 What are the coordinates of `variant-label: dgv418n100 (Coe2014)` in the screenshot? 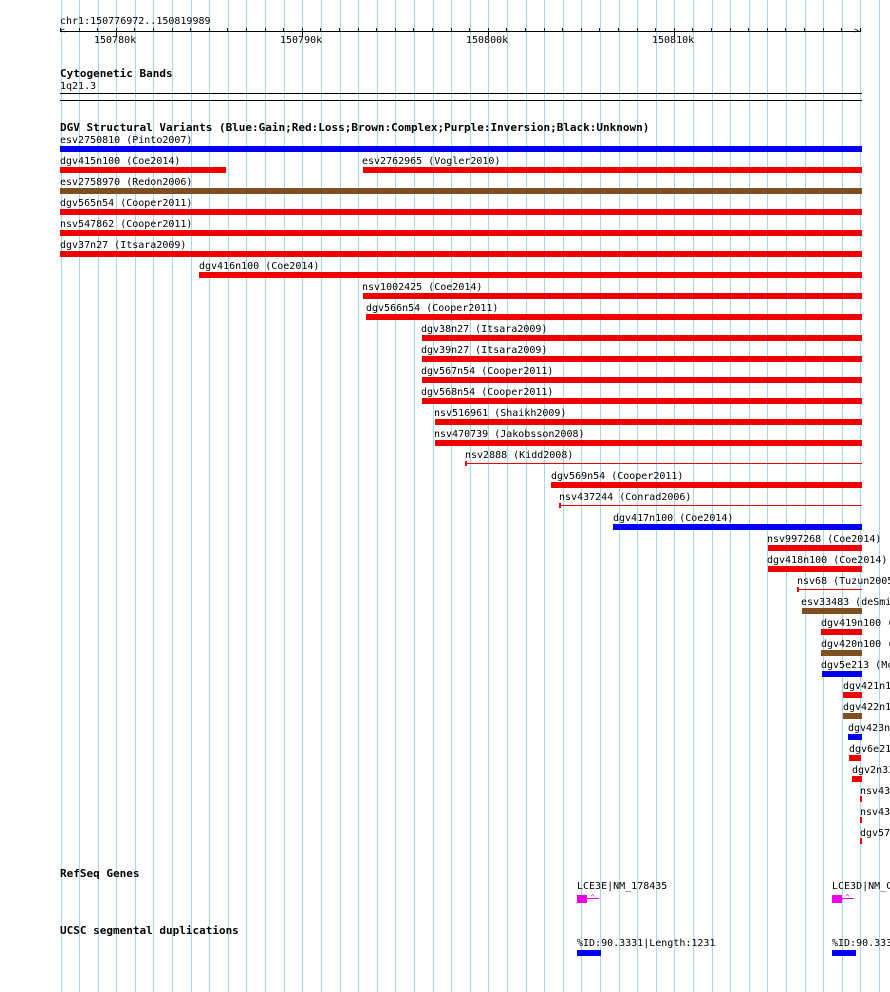 It's located at (827, 560).